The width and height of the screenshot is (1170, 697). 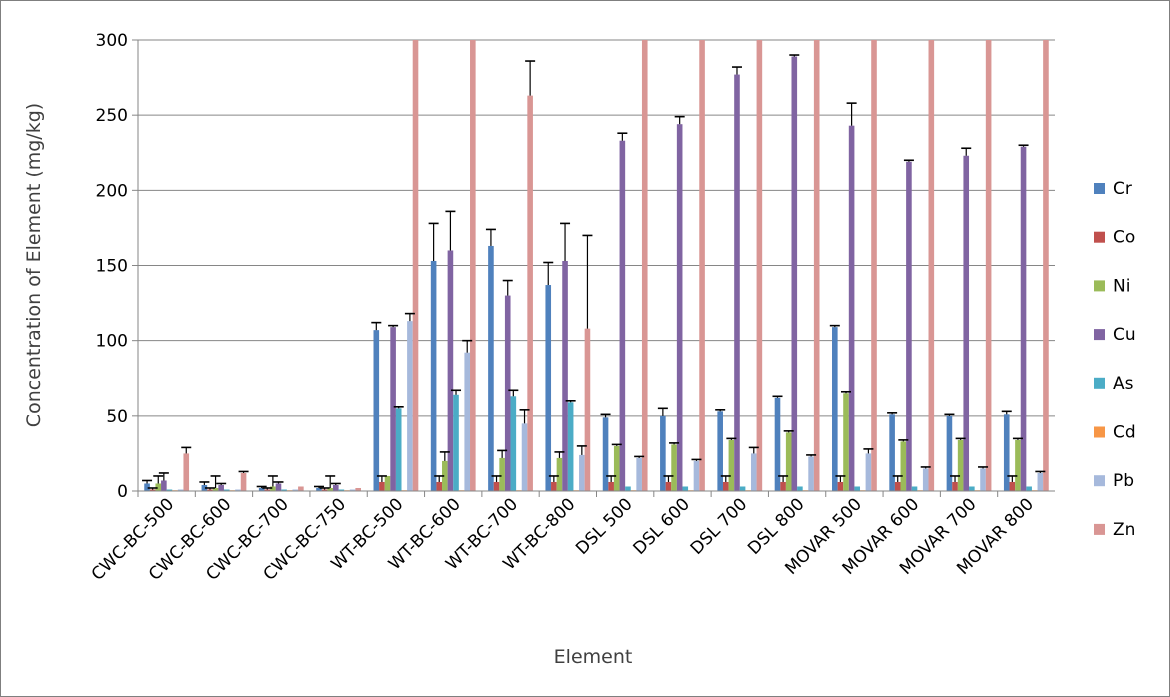 I want to click on x-tick-label: DSL 600, so click(x=662, y=526).